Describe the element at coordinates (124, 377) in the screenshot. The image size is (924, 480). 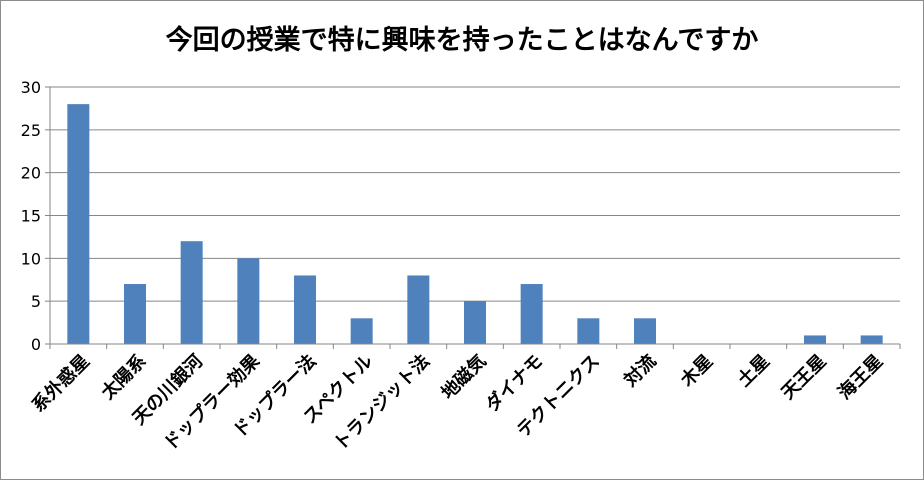
I see `x-tick-label: 太陽系` at that location.